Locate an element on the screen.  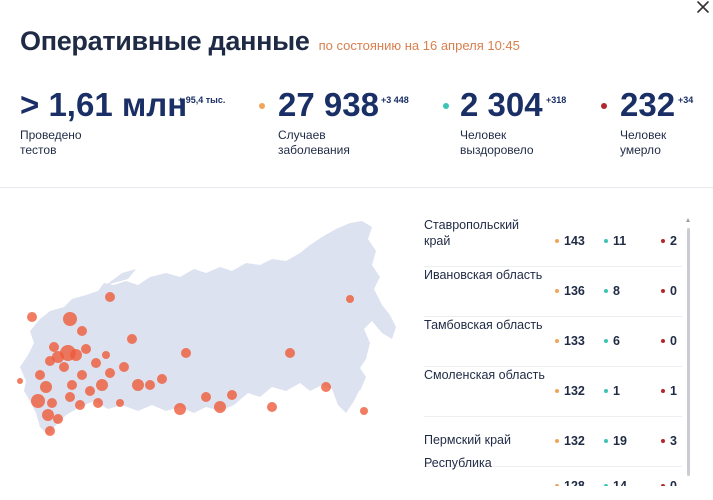
region-name: Ставропольский край is located at coordinates (472, 233).